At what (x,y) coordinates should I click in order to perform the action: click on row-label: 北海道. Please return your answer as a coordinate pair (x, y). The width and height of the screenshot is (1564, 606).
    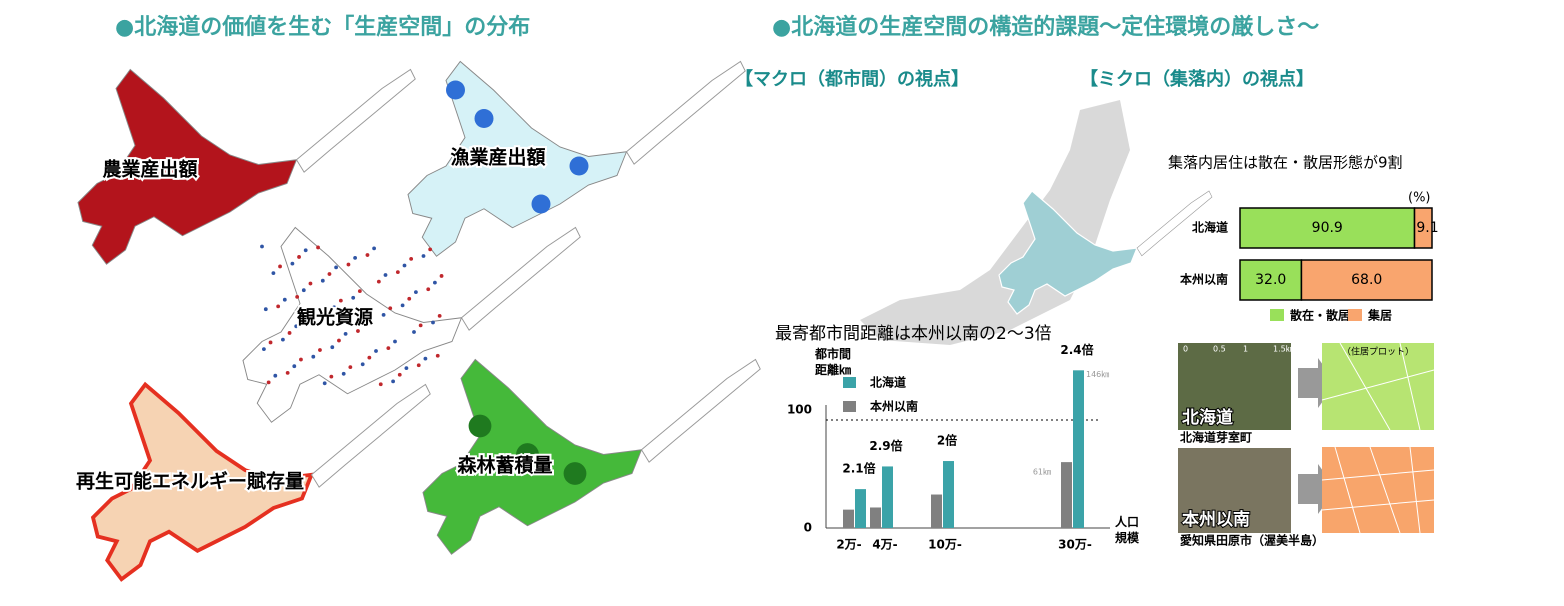
    Looking at the image, I should click on (1210, 227).